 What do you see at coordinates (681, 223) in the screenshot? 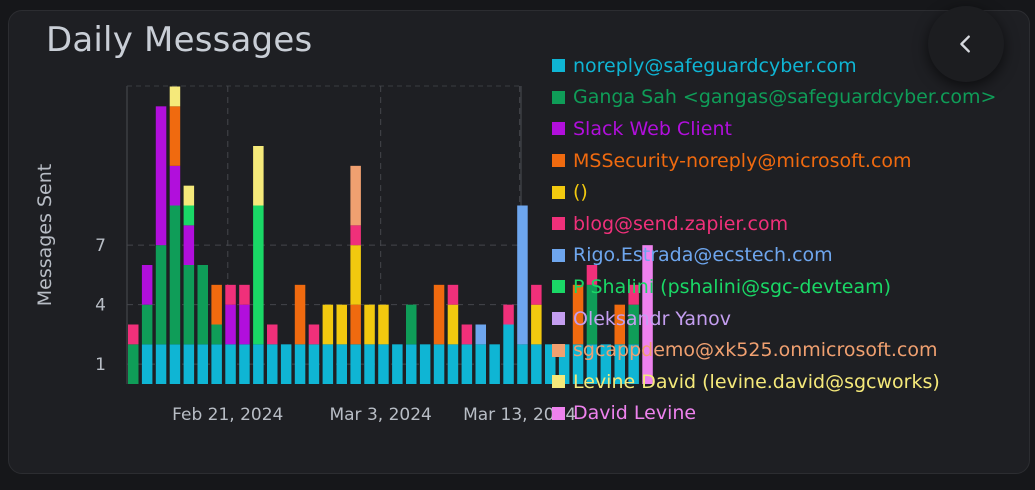
I see `legend-label: blog@send.zapier.com` at bounding box center [681, 223].